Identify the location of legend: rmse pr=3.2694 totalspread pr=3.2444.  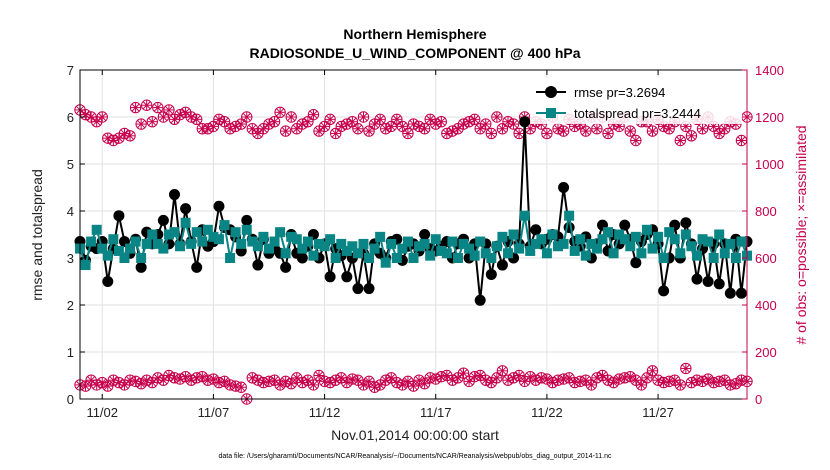
(636, 101).